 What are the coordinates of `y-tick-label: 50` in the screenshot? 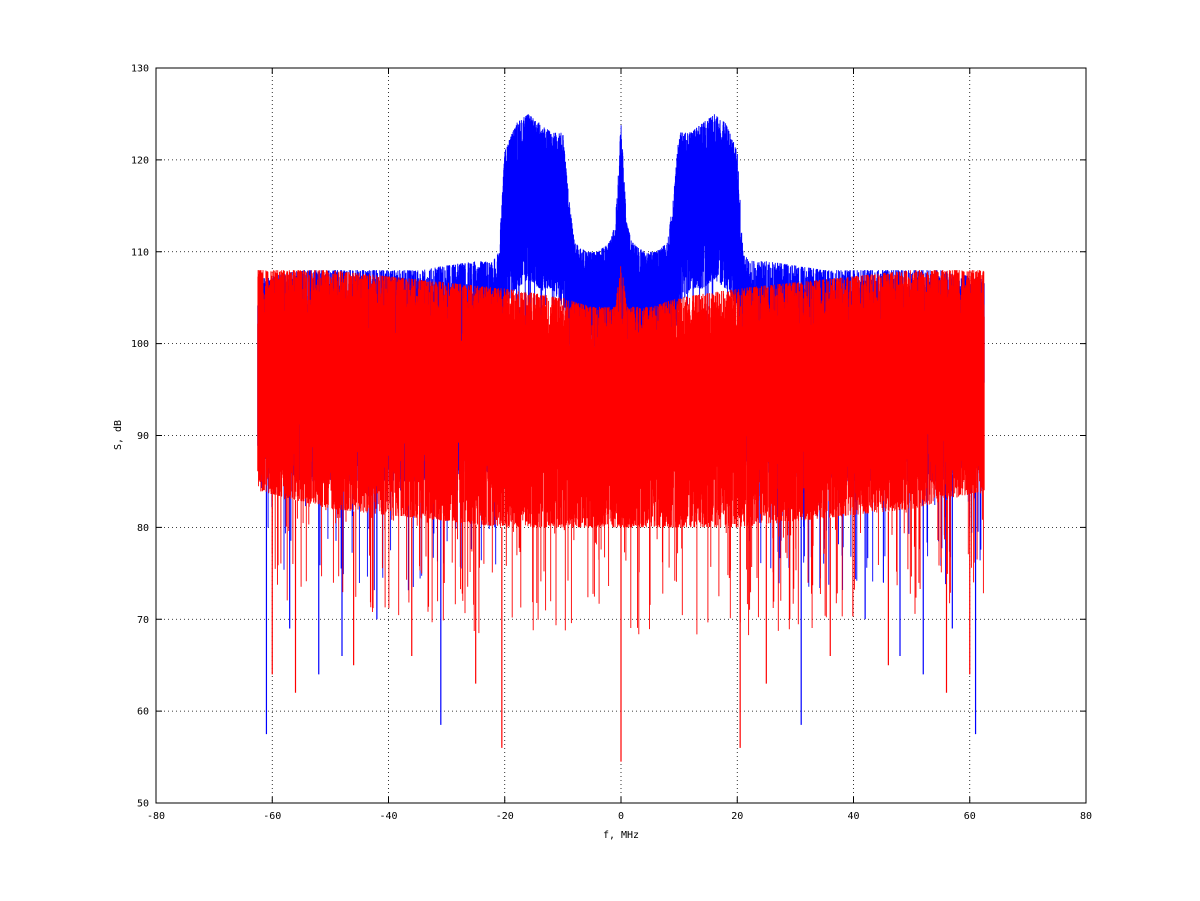 It's located at (143, 804).